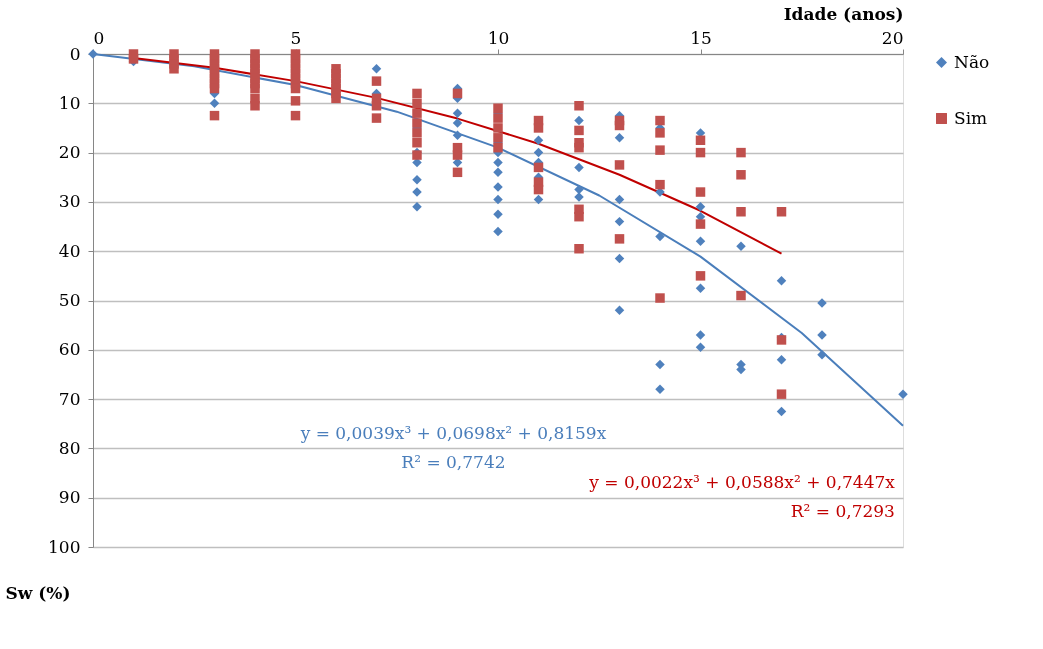 The image size is (1043, 649). Describe the element at coordinates (64, 546) in the screenshot. I see `y-tick-label: 100` at that location.